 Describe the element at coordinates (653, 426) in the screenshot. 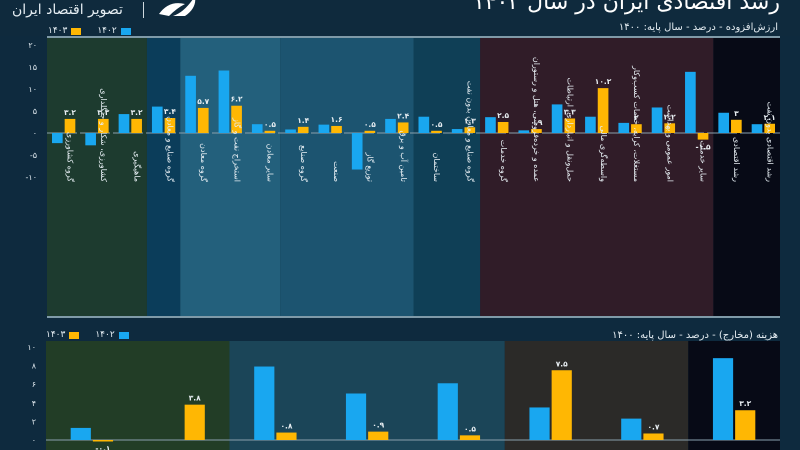

I see `data-label-1403: ۰.۷` at that location.